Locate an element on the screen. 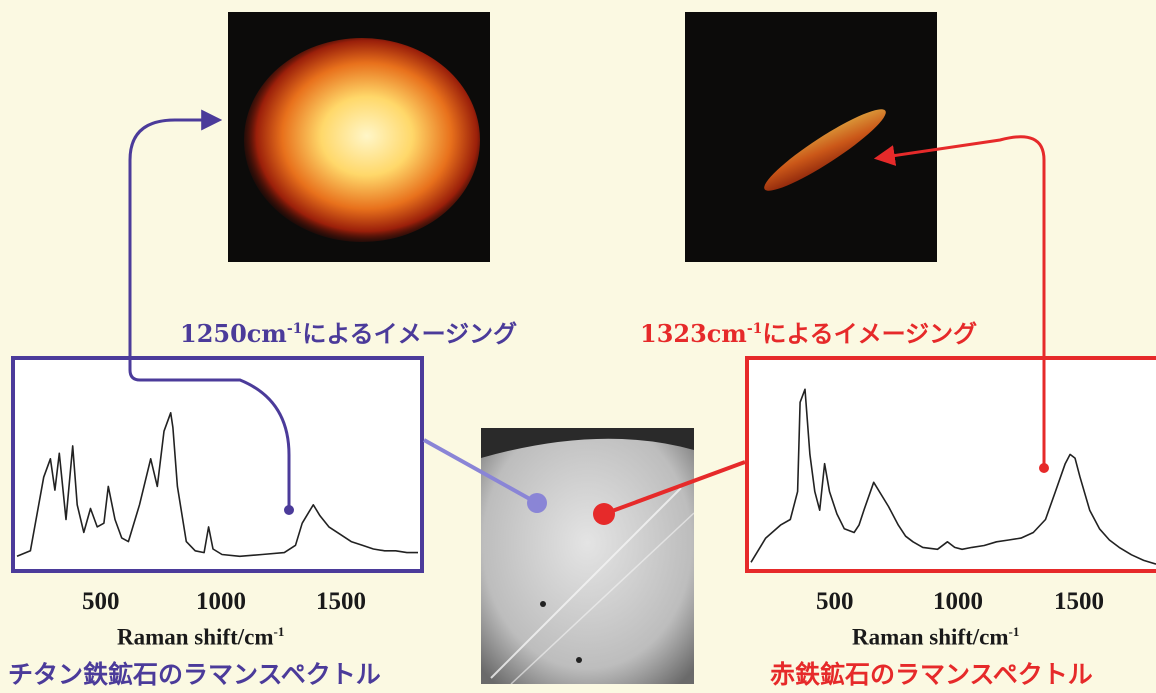  imaging-1250-heatmap-svg is located at coordinates (362, 140).